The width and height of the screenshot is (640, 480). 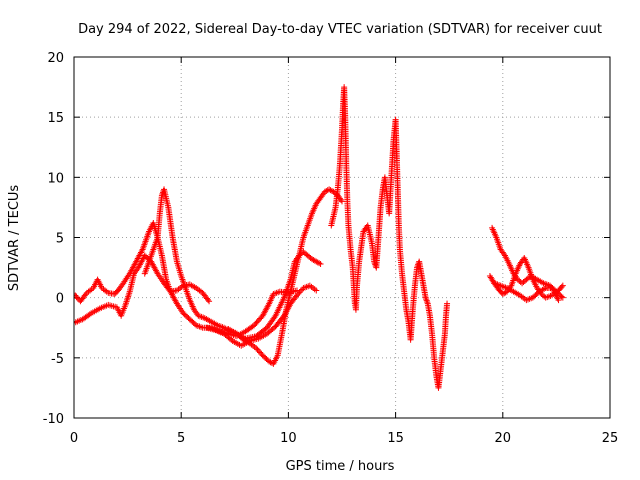 I want to click on x-tick-label: 20, so click(x=503, y=438).